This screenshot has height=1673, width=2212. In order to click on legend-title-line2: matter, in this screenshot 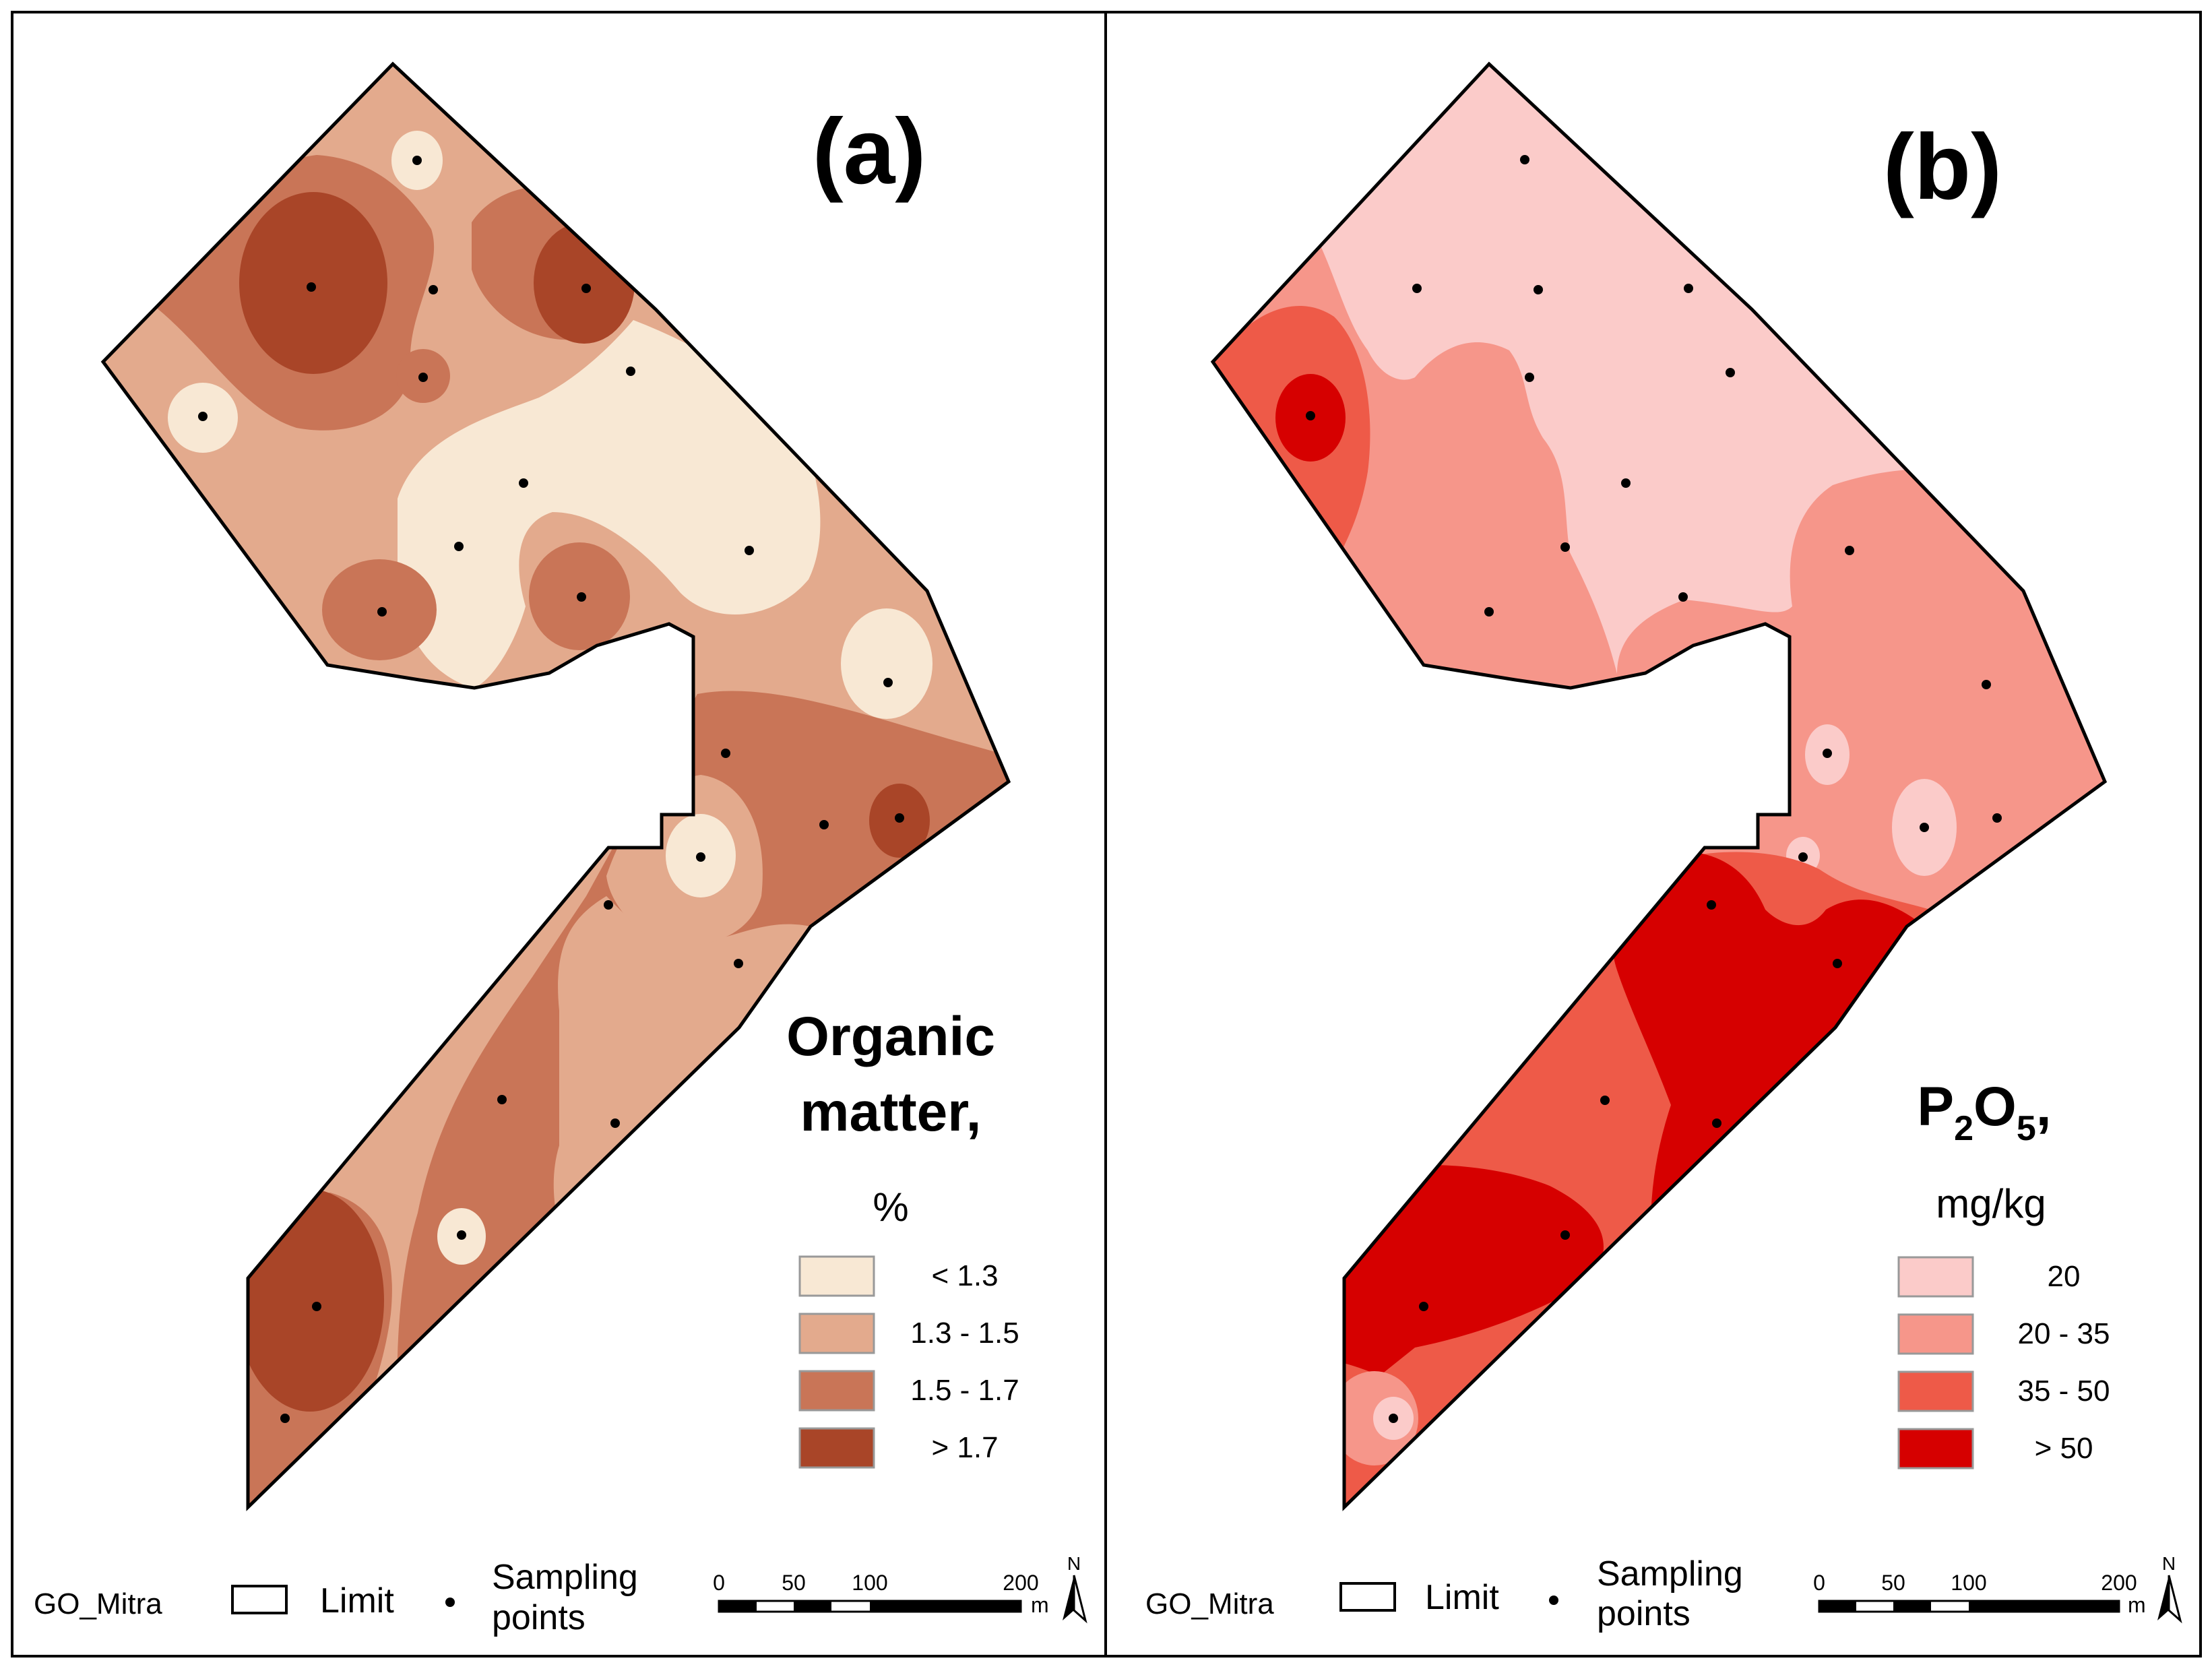, I will do `click(891, 1112)`.